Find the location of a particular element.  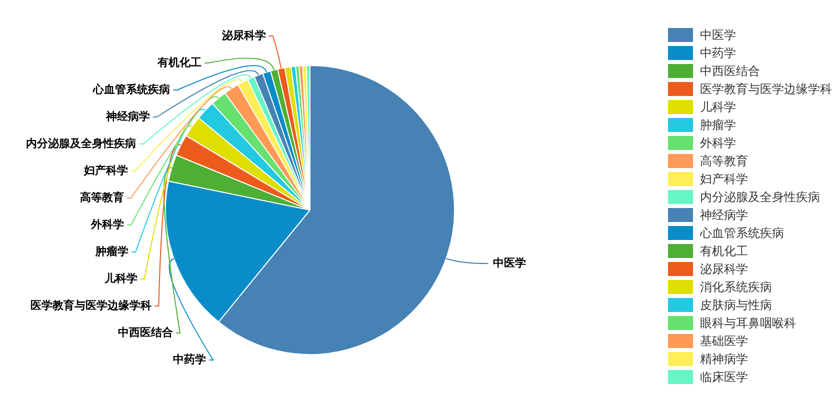

legend-label: 有机化工 is located at coordinates (724, 251).